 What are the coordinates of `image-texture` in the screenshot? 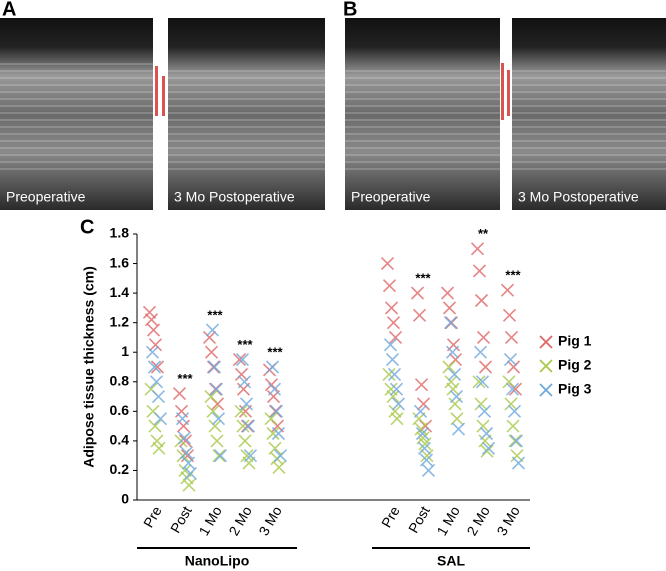 It's located at (76, 115).